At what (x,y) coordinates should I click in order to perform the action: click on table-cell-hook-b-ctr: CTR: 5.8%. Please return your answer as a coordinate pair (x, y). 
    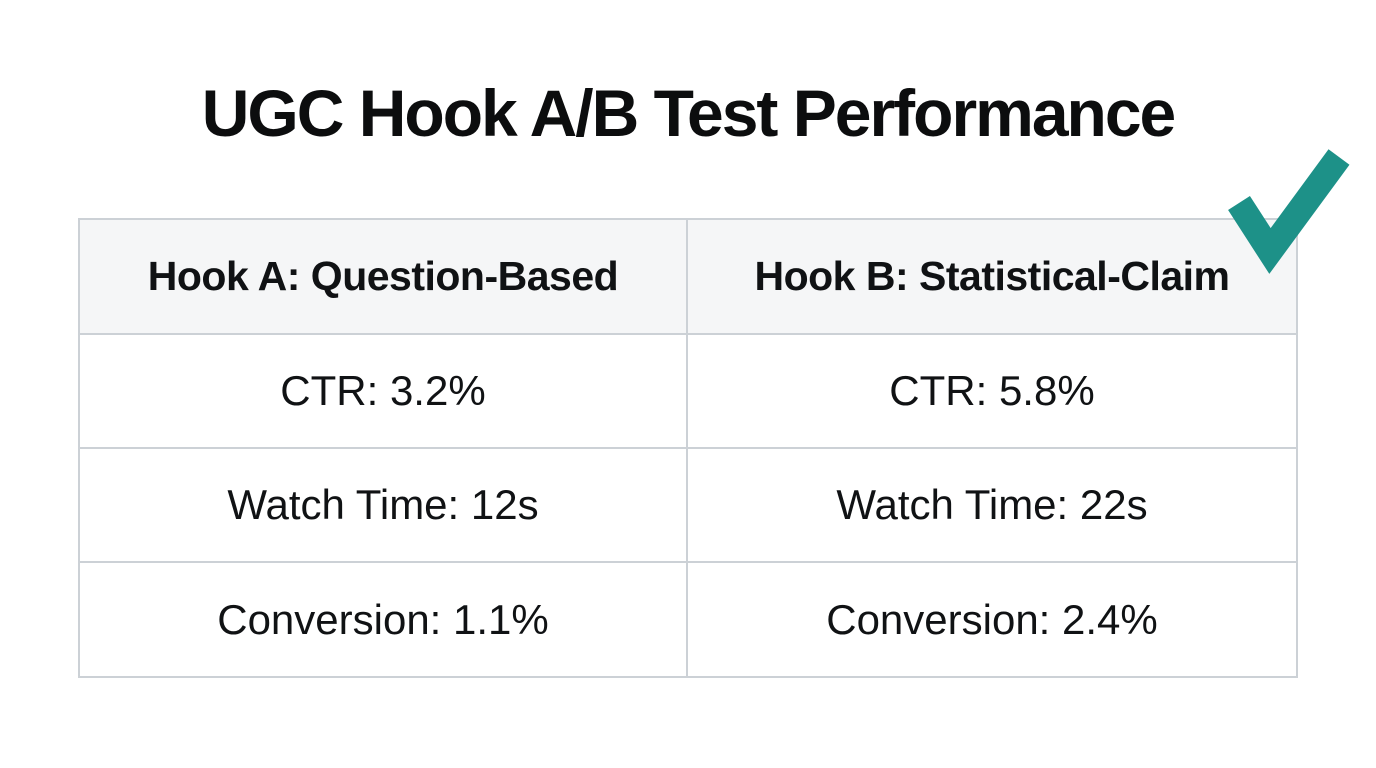
    Looking at the image, I should click on (992, 392).